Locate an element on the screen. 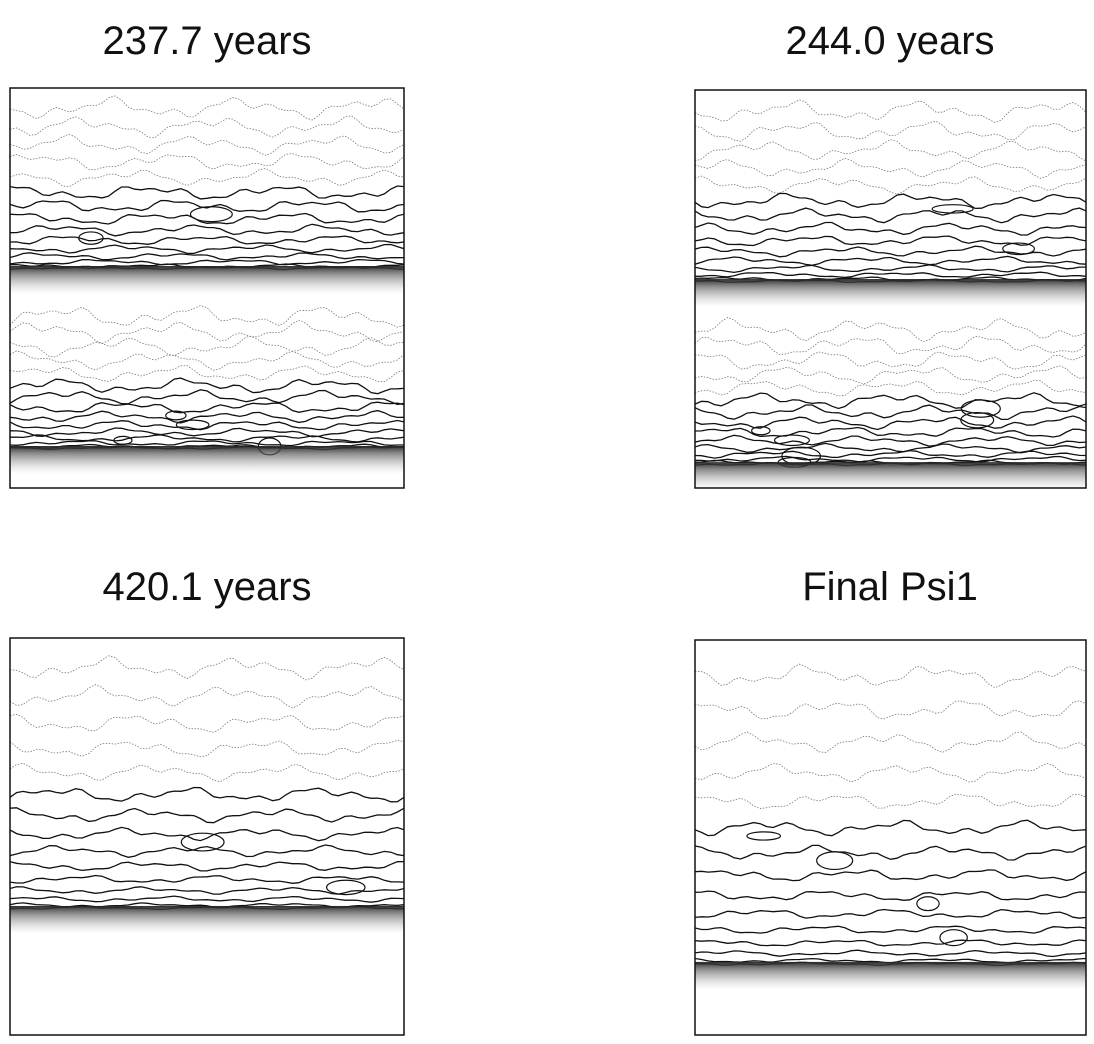 The width and height of the screenshot is (1094, 1044). panel-title: 420.1 years is located at coordinates (206, 587).